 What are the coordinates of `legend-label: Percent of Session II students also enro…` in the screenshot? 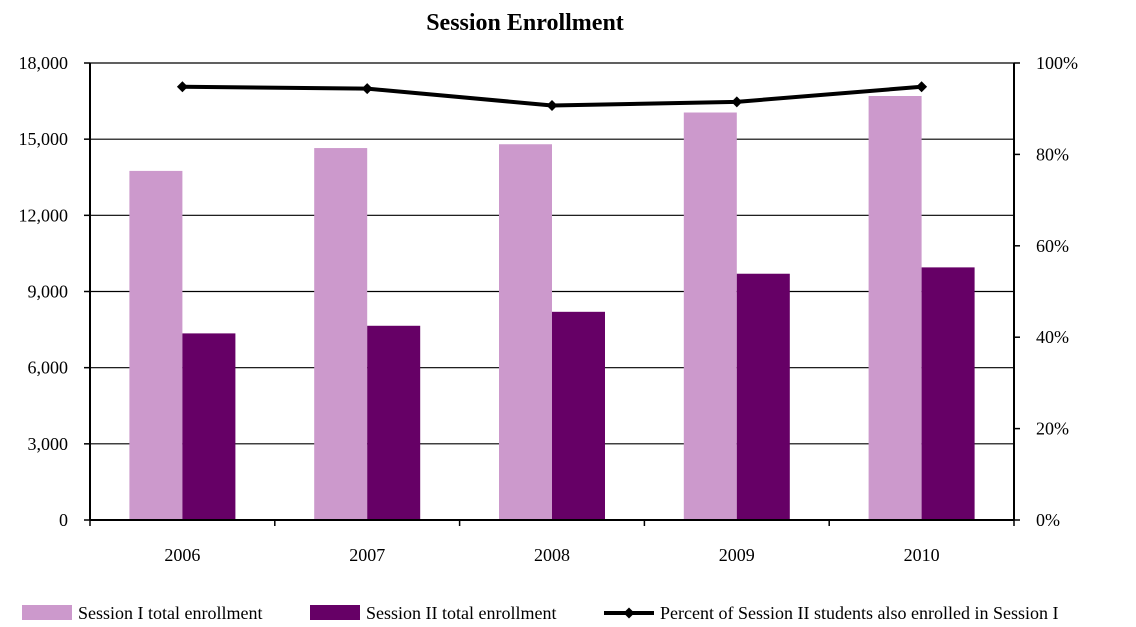 It's located at (859, 613).